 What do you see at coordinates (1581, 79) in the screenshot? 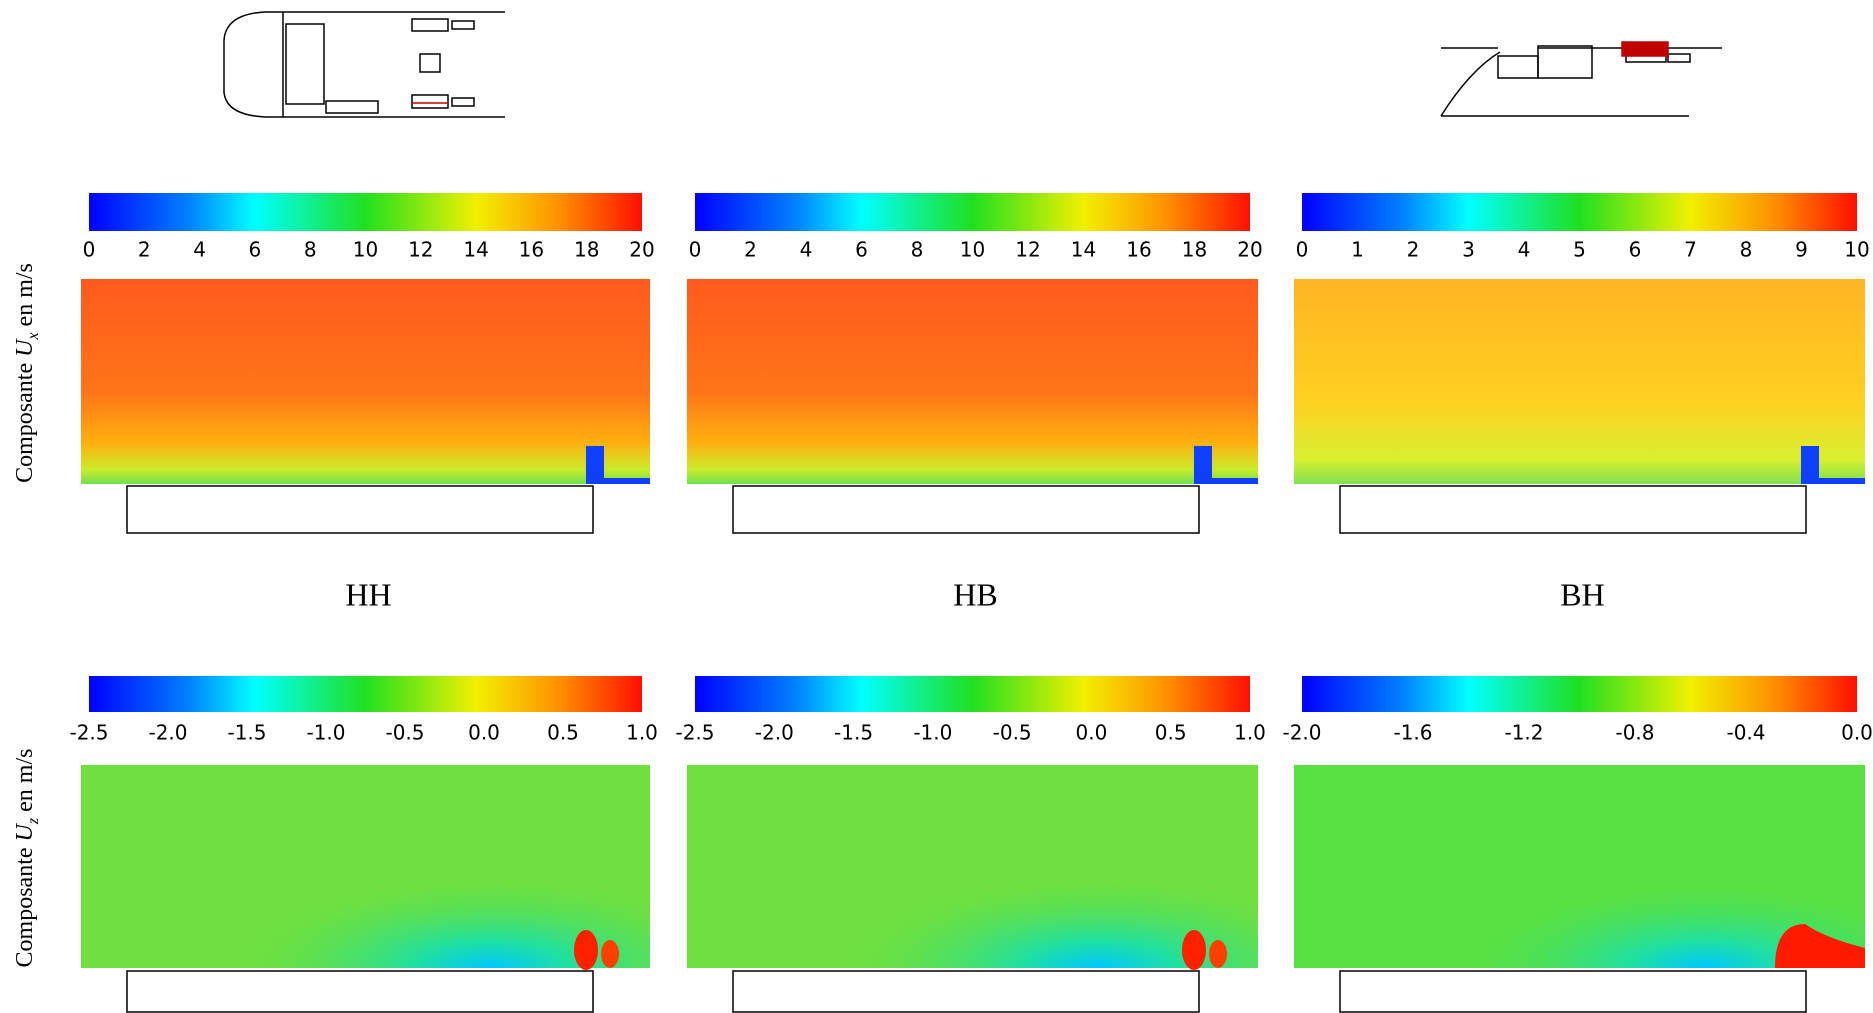
I see `sketch-side-view` at bounding box center [1581, 79].